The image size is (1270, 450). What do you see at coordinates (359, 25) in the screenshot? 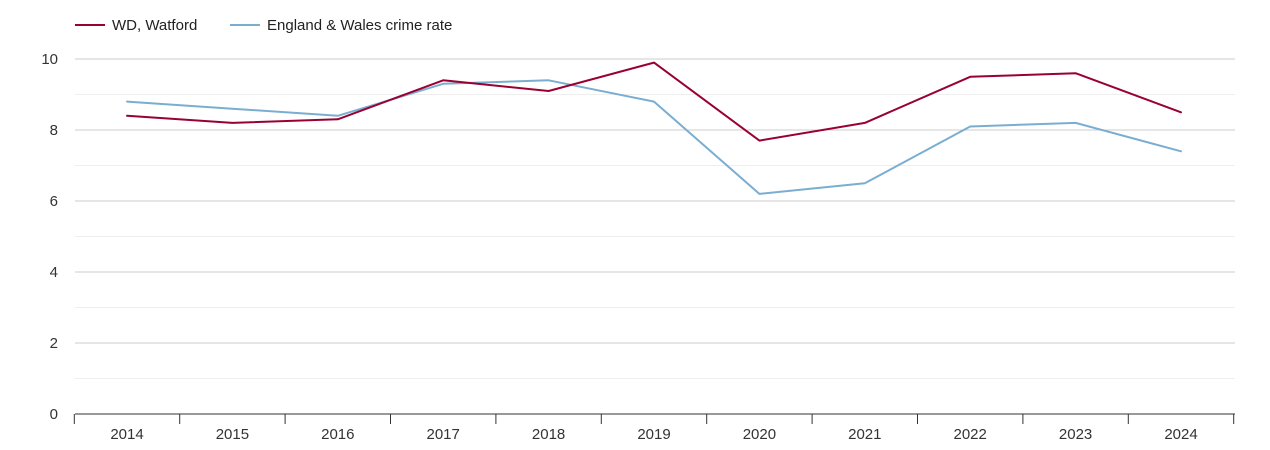
I see `legend-label-1: England & Wales crime rate` at bounding box center [359, 25].